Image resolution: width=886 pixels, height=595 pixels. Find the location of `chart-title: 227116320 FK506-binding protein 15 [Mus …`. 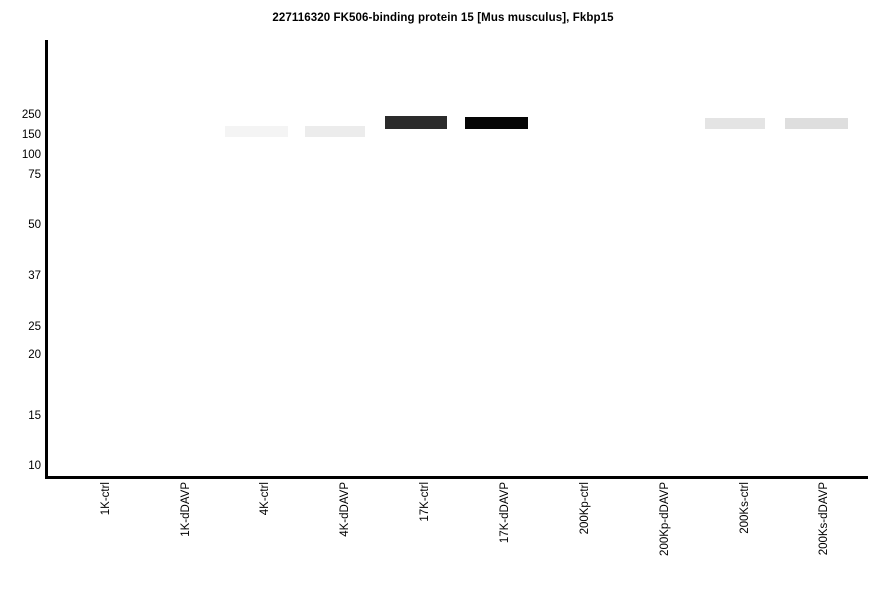

chart-title: 227116320 FK506-binding protein 15 [Mus … is located at coordinates (443, 18).